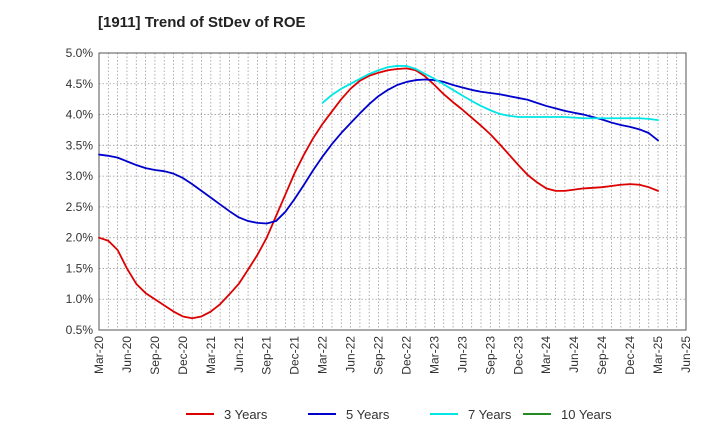  What do you see at coordinates (155, 355) in the screenshot?
I see `x-tick-label: Sep-20` at bounding box center [155, 355].